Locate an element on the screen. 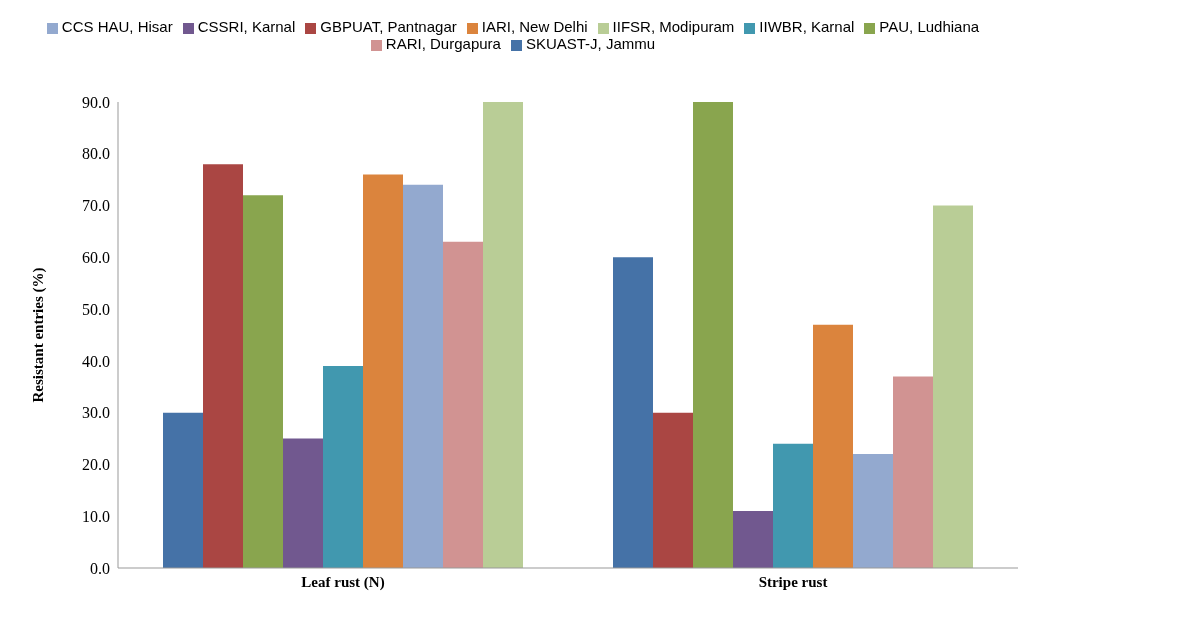 The image size is (1179, 630). y-tick-label: 50.0 is located at coordinates (96, 309).